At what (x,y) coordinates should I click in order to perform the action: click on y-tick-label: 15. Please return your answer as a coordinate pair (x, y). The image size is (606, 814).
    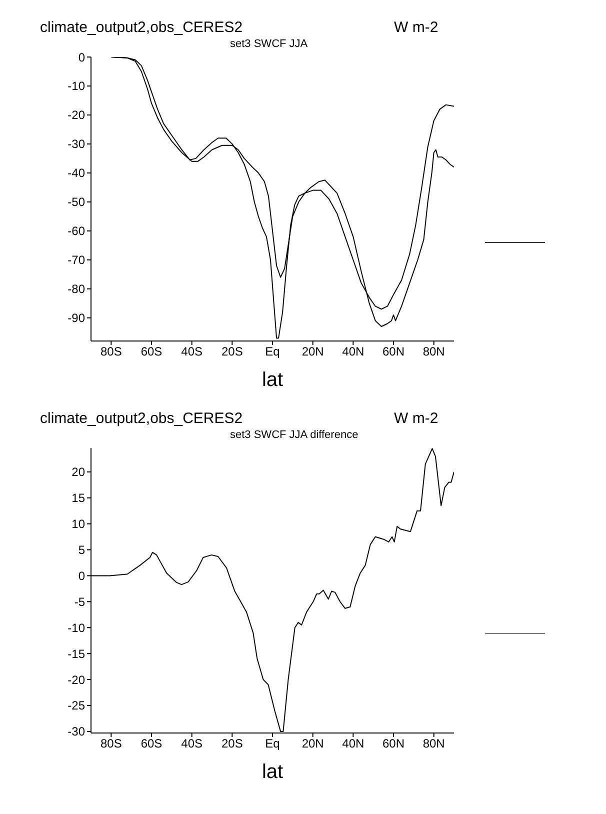
    Looking at the image, I should click on (79, 498).